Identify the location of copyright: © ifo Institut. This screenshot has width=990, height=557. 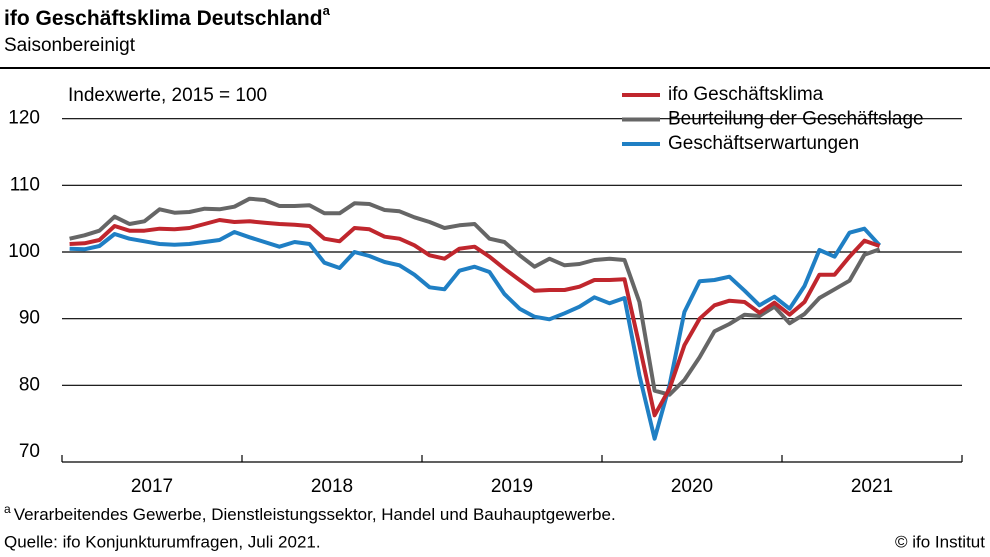
(940, 541).